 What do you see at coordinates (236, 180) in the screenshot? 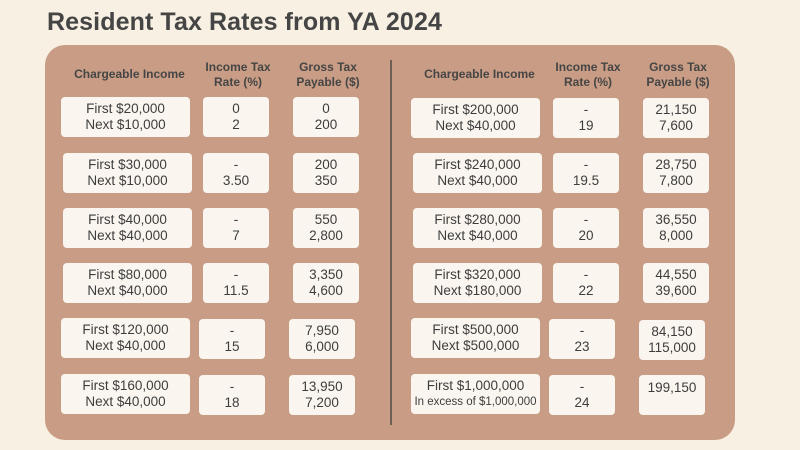
I see `rate-next: 3.50` at bounding box center [236, 180].